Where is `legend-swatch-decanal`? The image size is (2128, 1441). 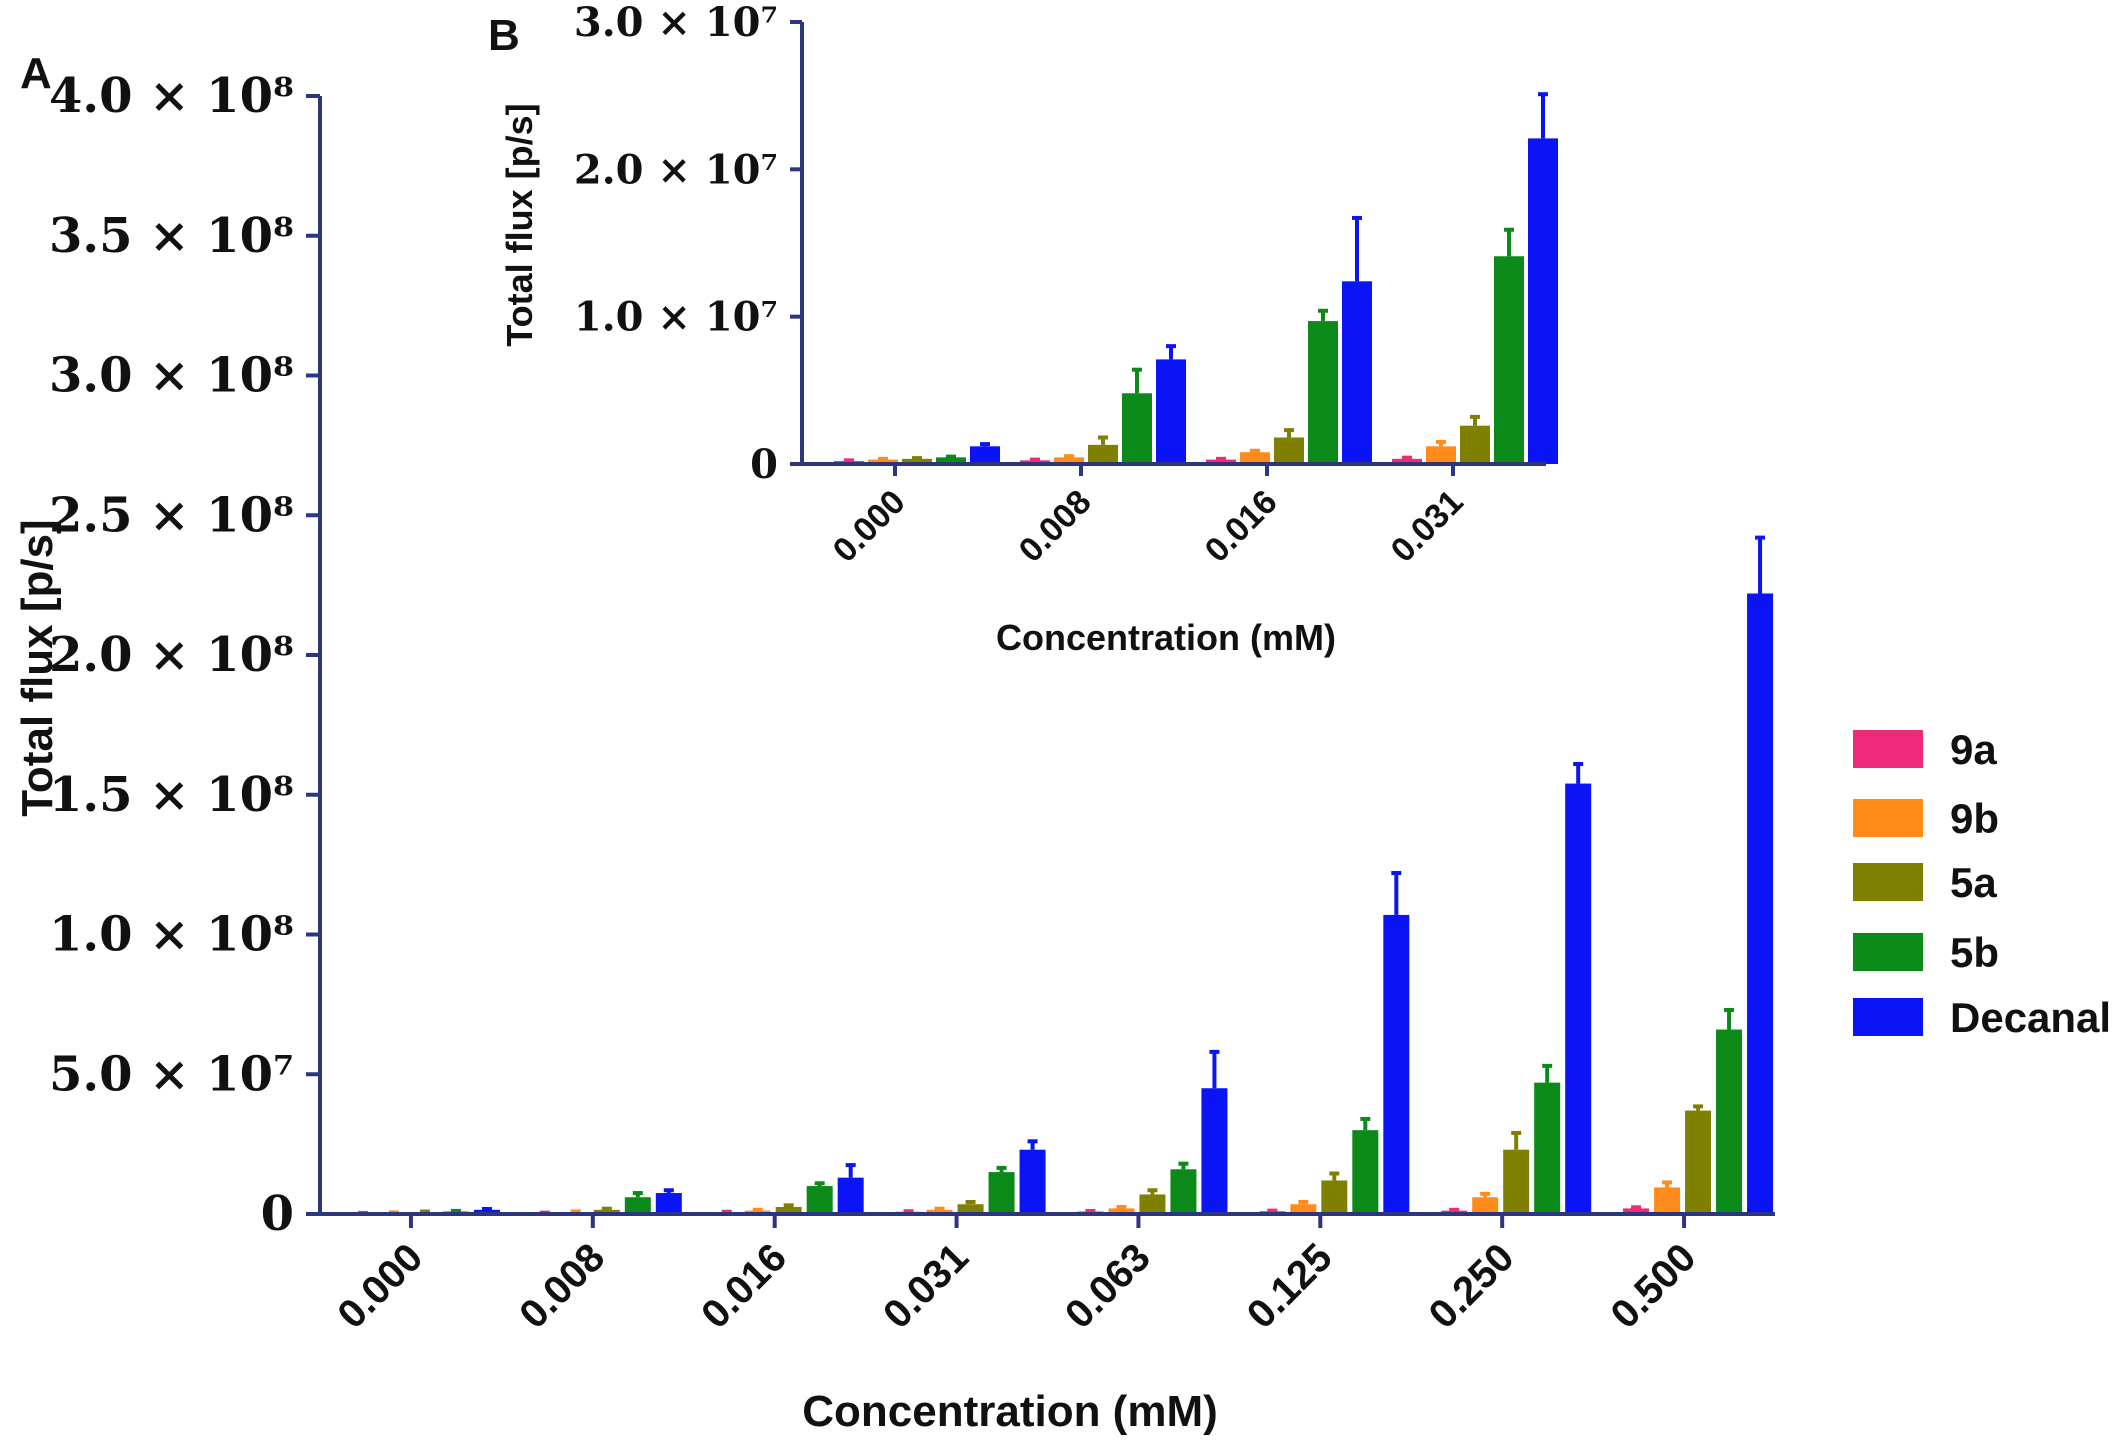
legend-swatch-decanal is located at coordinates (1888, 1017).